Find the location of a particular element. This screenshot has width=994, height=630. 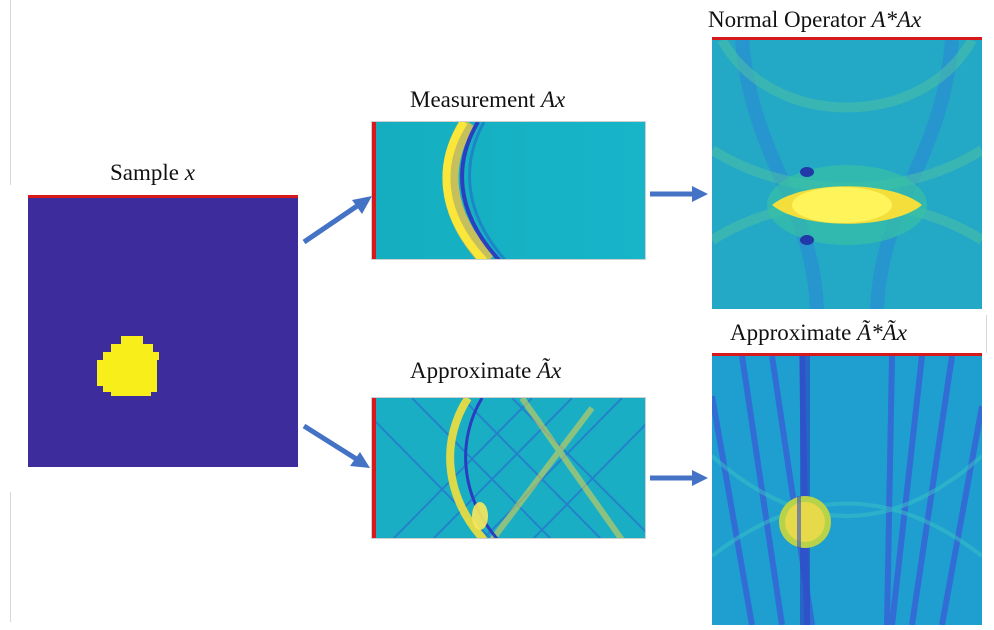

approx-normal-title: Approximate Ã*Ãx is located at coordinates (818, 332).